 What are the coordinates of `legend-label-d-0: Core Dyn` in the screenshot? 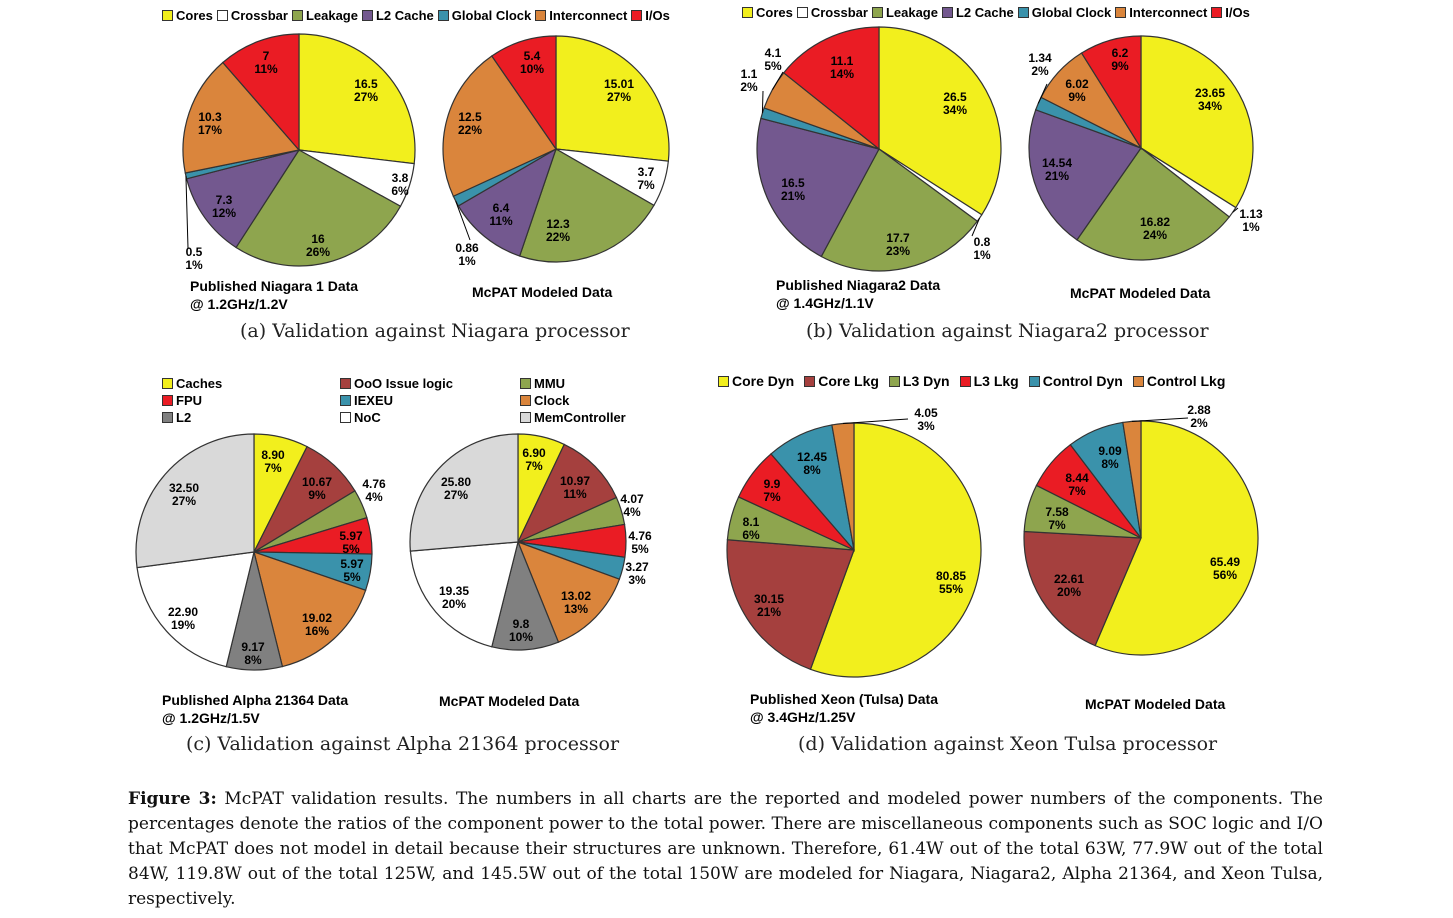 It's located at (763, 381).